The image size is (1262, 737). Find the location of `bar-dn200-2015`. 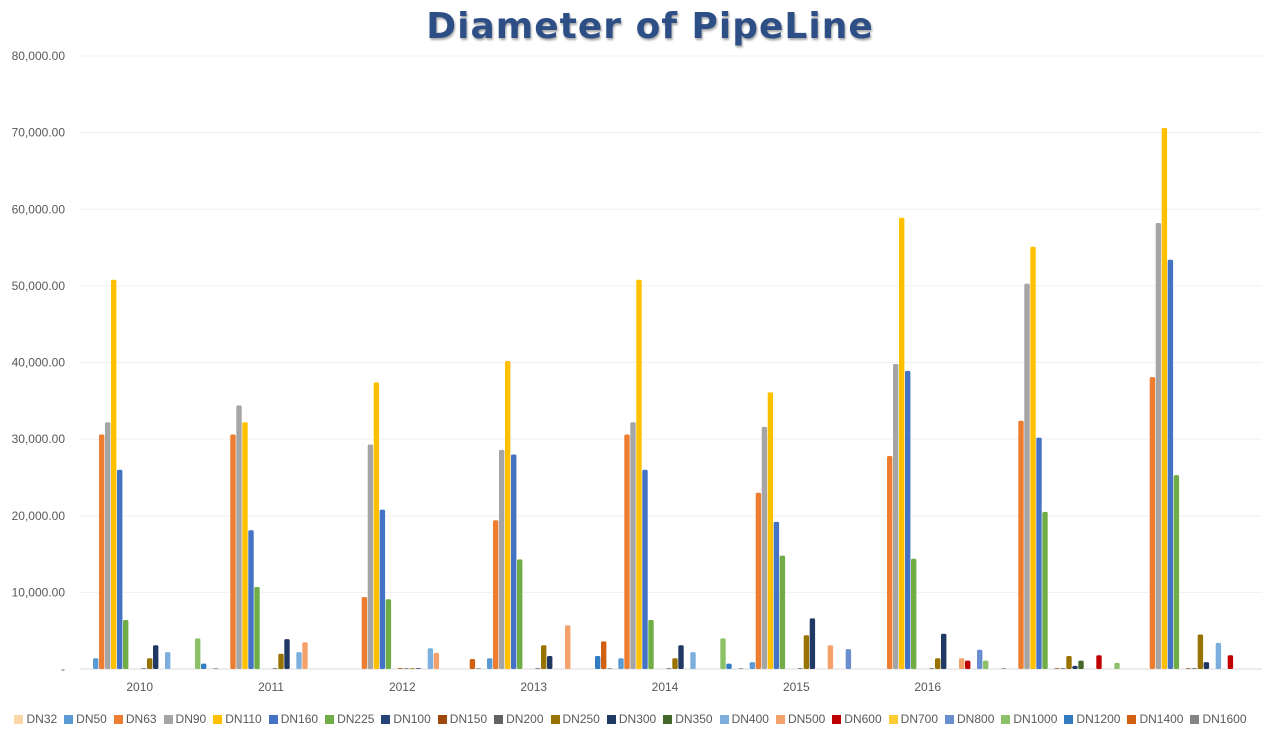

bar-dn200-2015 is located at coordinates (800, 668).